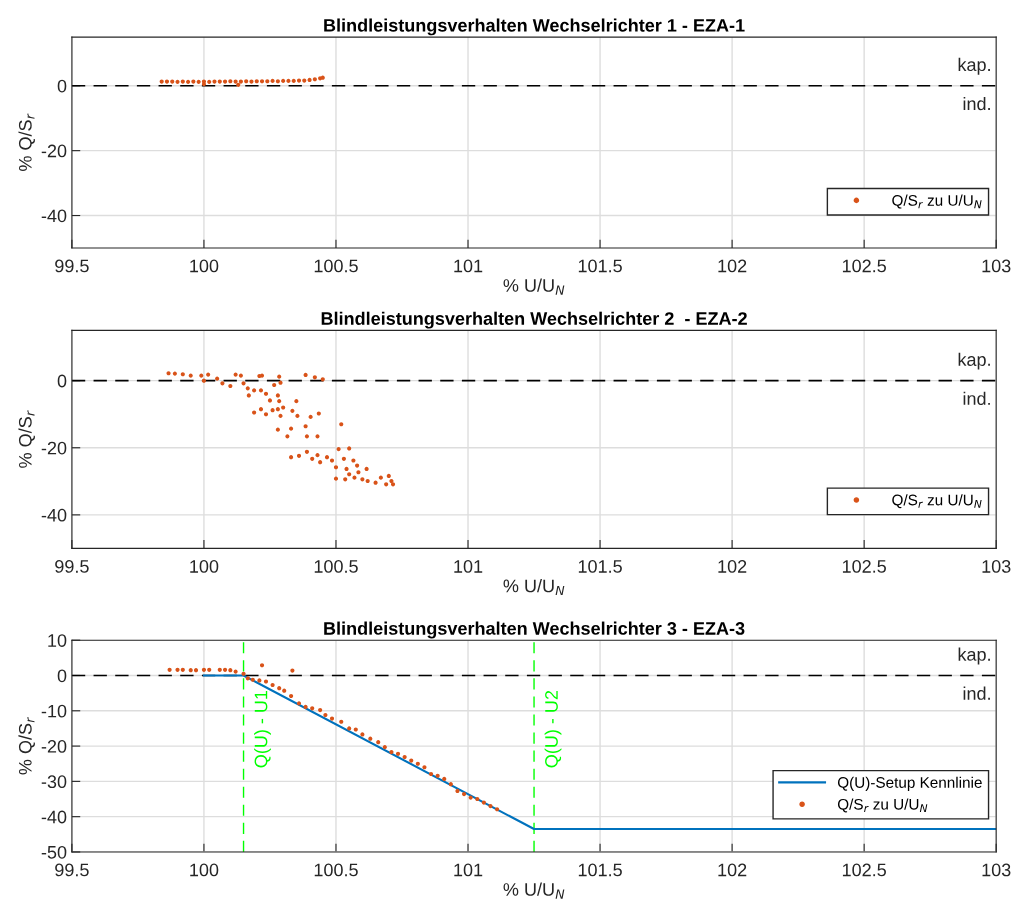 This screenshot has width=1027, height=905. Describe the element at coordinates (54, 852) in the screenshot. I see `y-tick-label: -50` at that location.